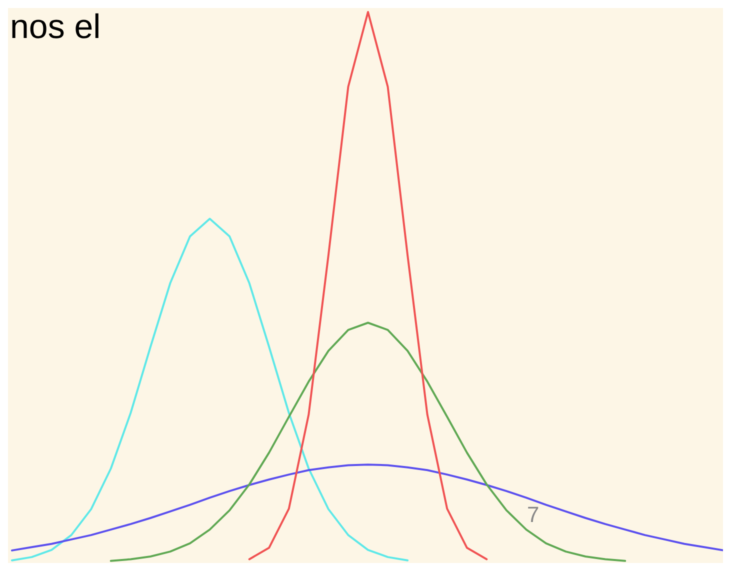  What do you see at coordinates (533, 514) in the screenshot?
I see `annotation: 7` at bounding box center [533, 514].